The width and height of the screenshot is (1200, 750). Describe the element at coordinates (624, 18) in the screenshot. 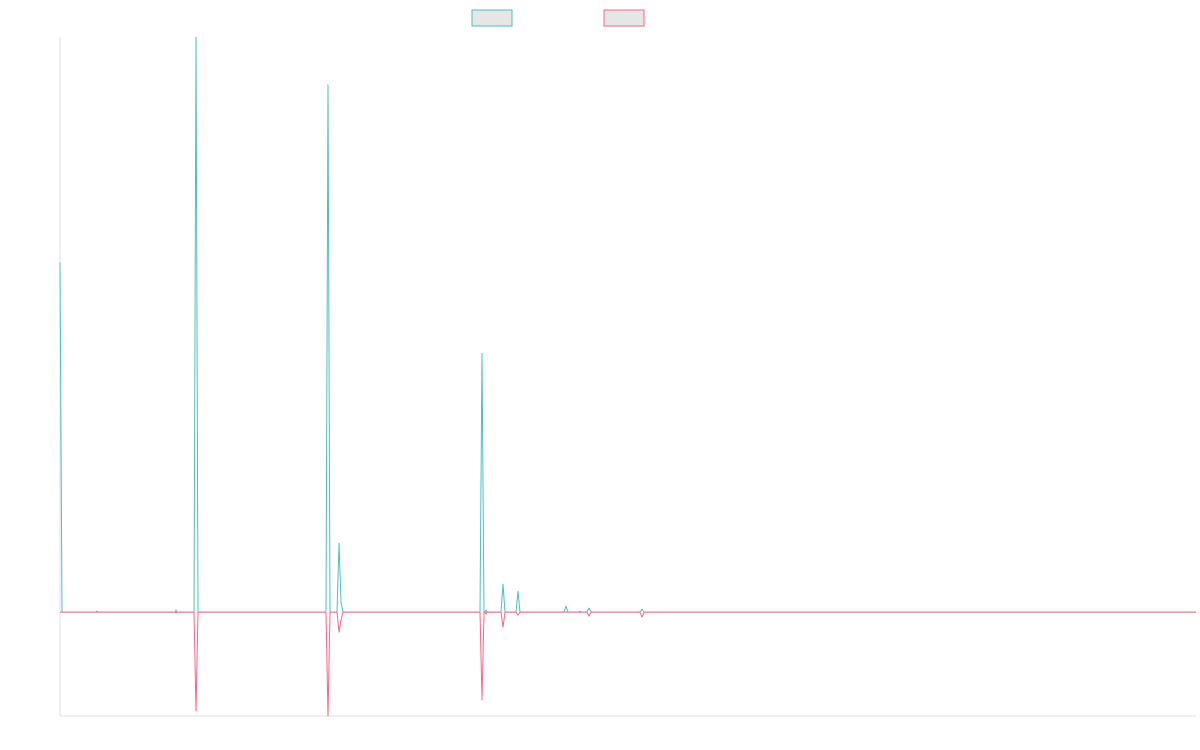

I see `legend-swatch-negative-series` at that location.